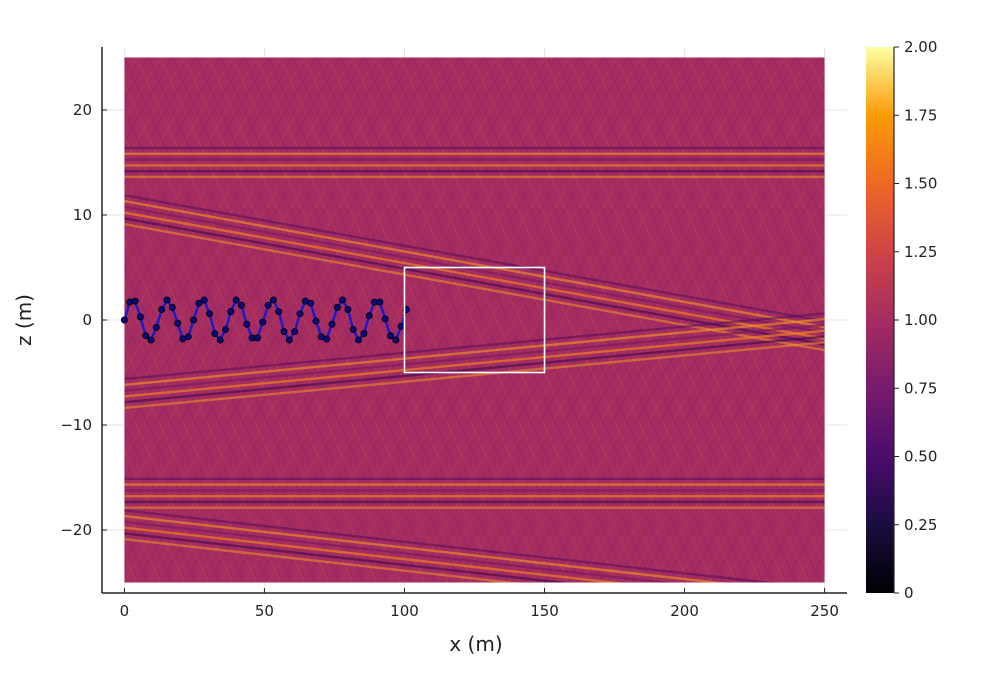  I want to click on colorbar-tick-label: 0.25, so click(920, 525).